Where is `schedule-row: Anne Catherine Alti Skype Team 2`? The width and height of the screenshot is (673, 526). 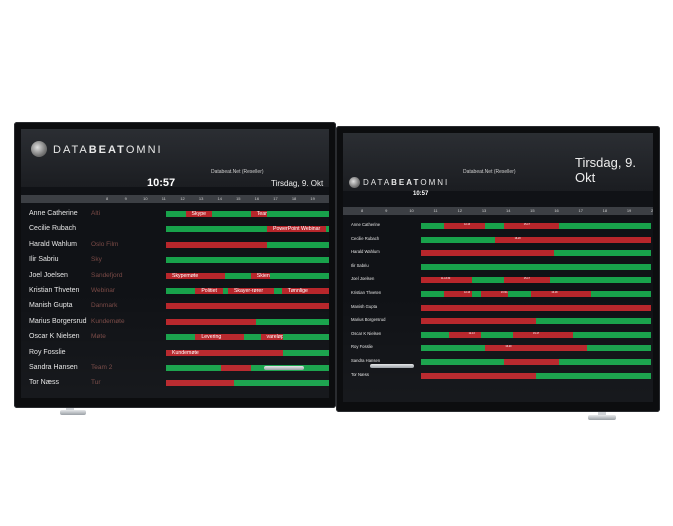
schedule-row: Anne Catherine Alti Skype Team 2 is located at coordinates (175, 214).